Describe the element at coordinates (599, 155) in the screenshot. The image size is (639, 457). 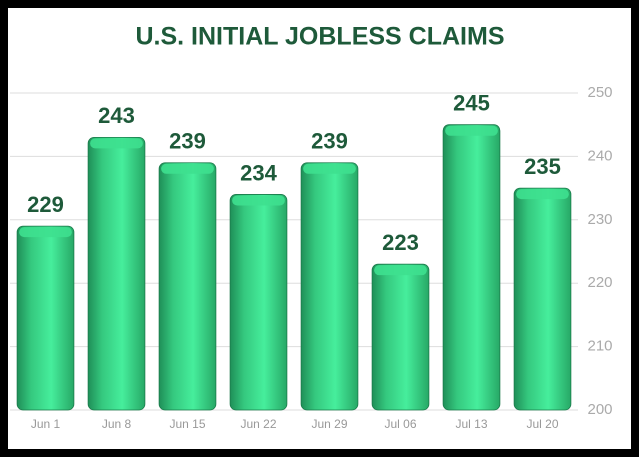
I see `y-tick-label: 240` at that location.